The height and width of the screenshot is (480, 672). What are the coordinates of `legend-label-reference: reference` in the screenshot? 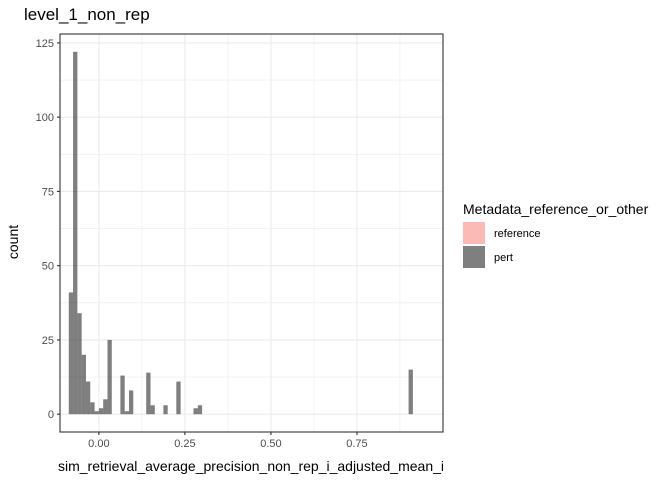 It's located at (517, 234).